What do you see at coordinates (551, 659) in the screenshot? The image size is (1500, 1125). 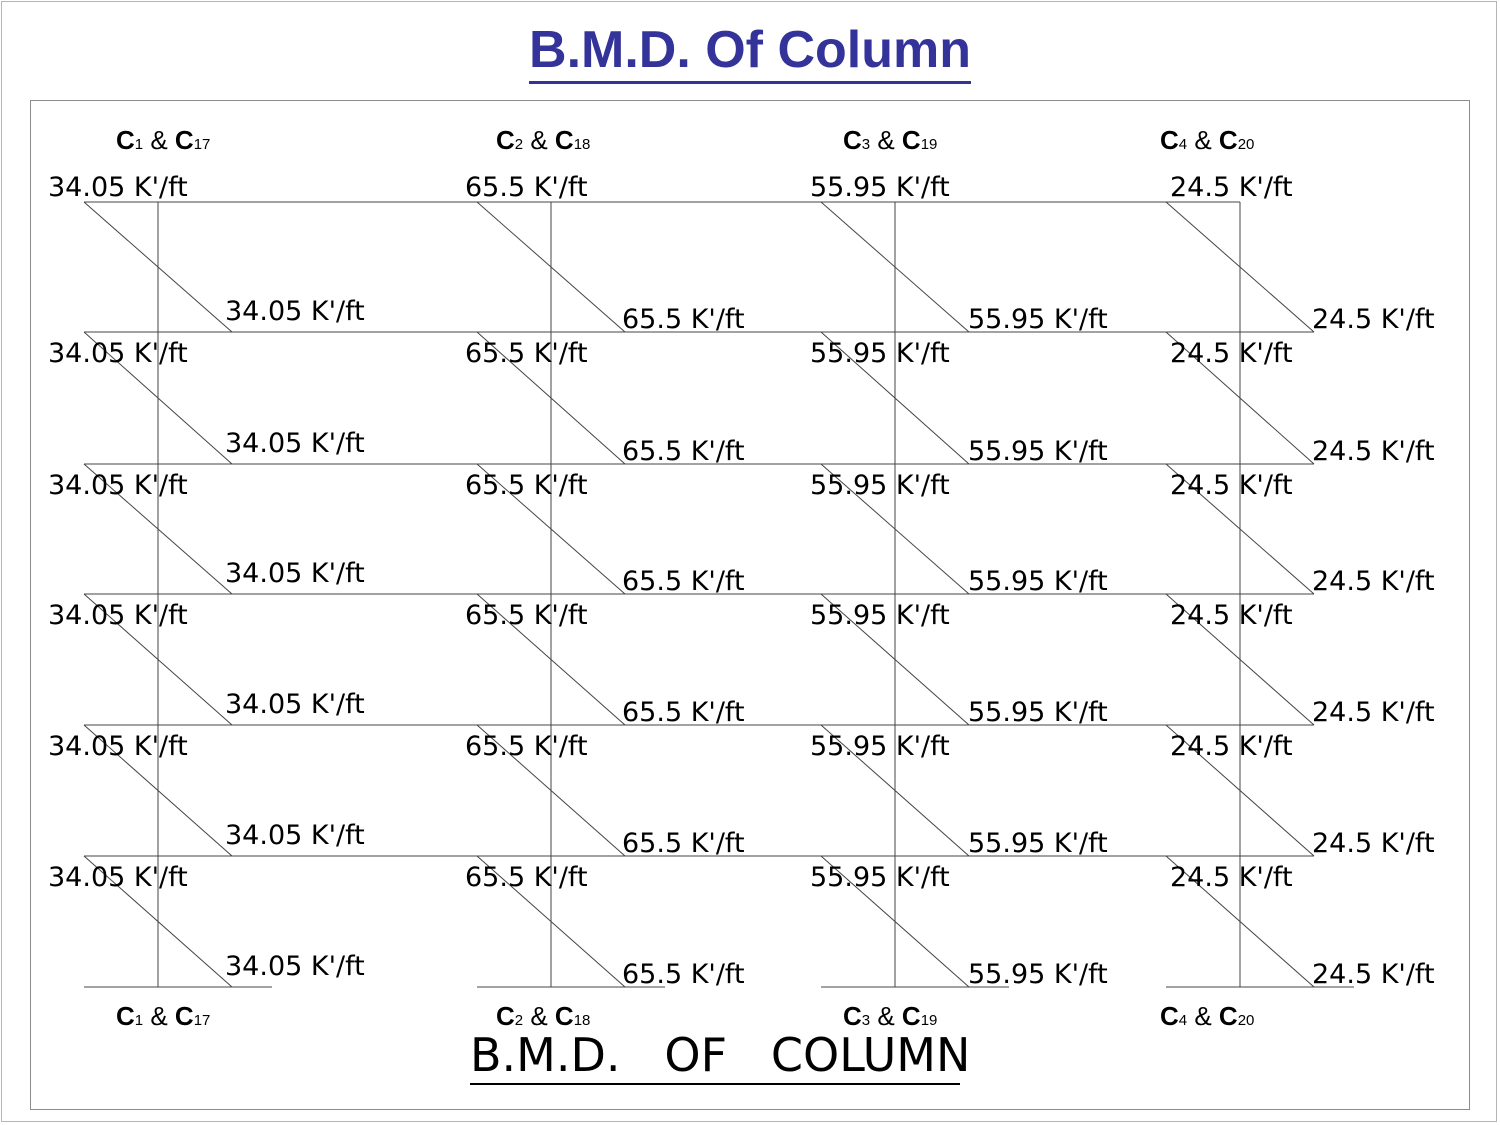 I see `moment-diagonal-c2-s4` at bounding box center [551, 659].